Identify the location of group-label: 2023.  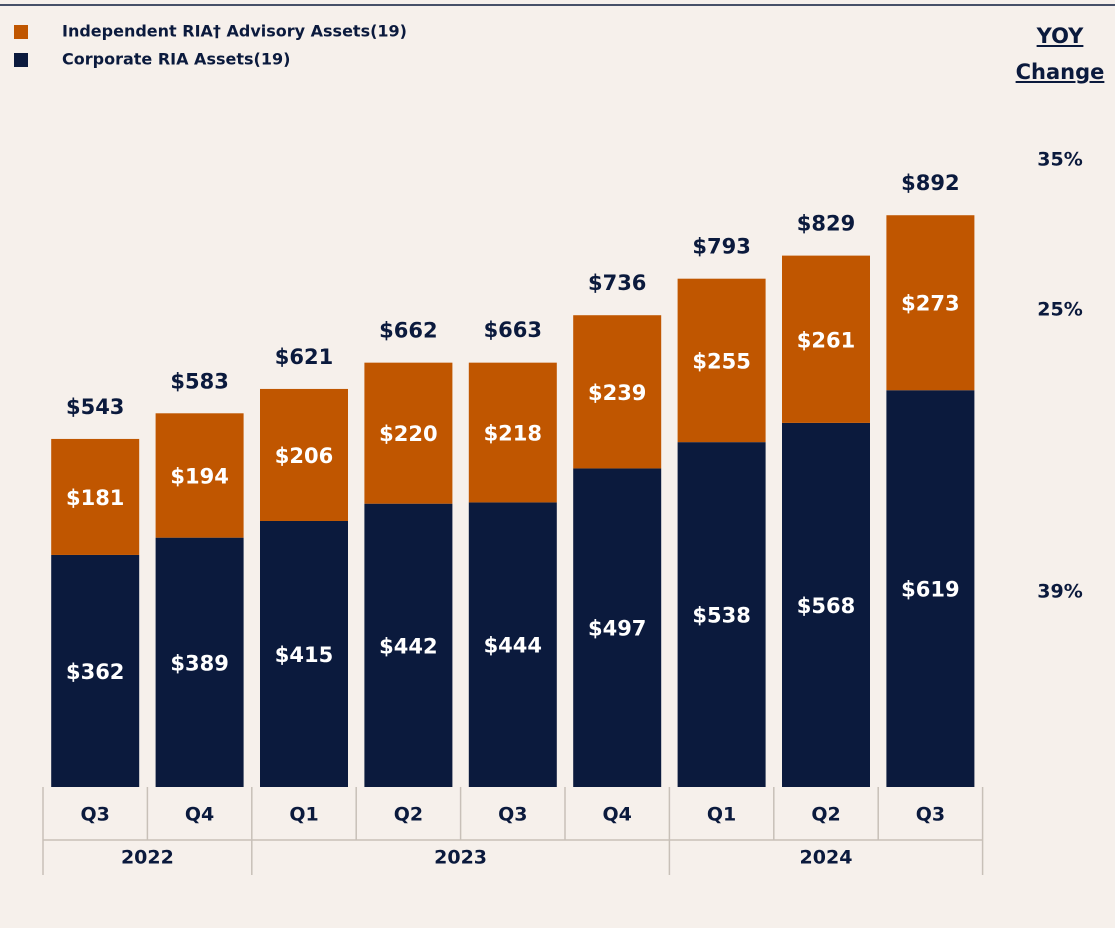
(460, 858).